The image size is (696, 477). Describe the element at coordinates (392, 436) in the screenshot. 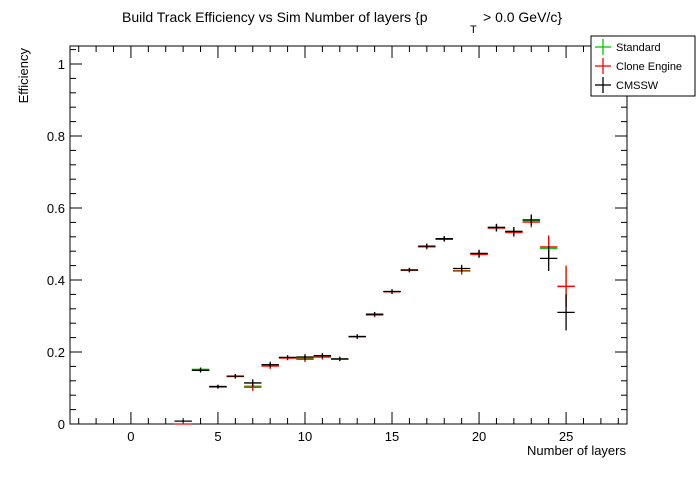

I see `x-tick-label: 15` at that location.